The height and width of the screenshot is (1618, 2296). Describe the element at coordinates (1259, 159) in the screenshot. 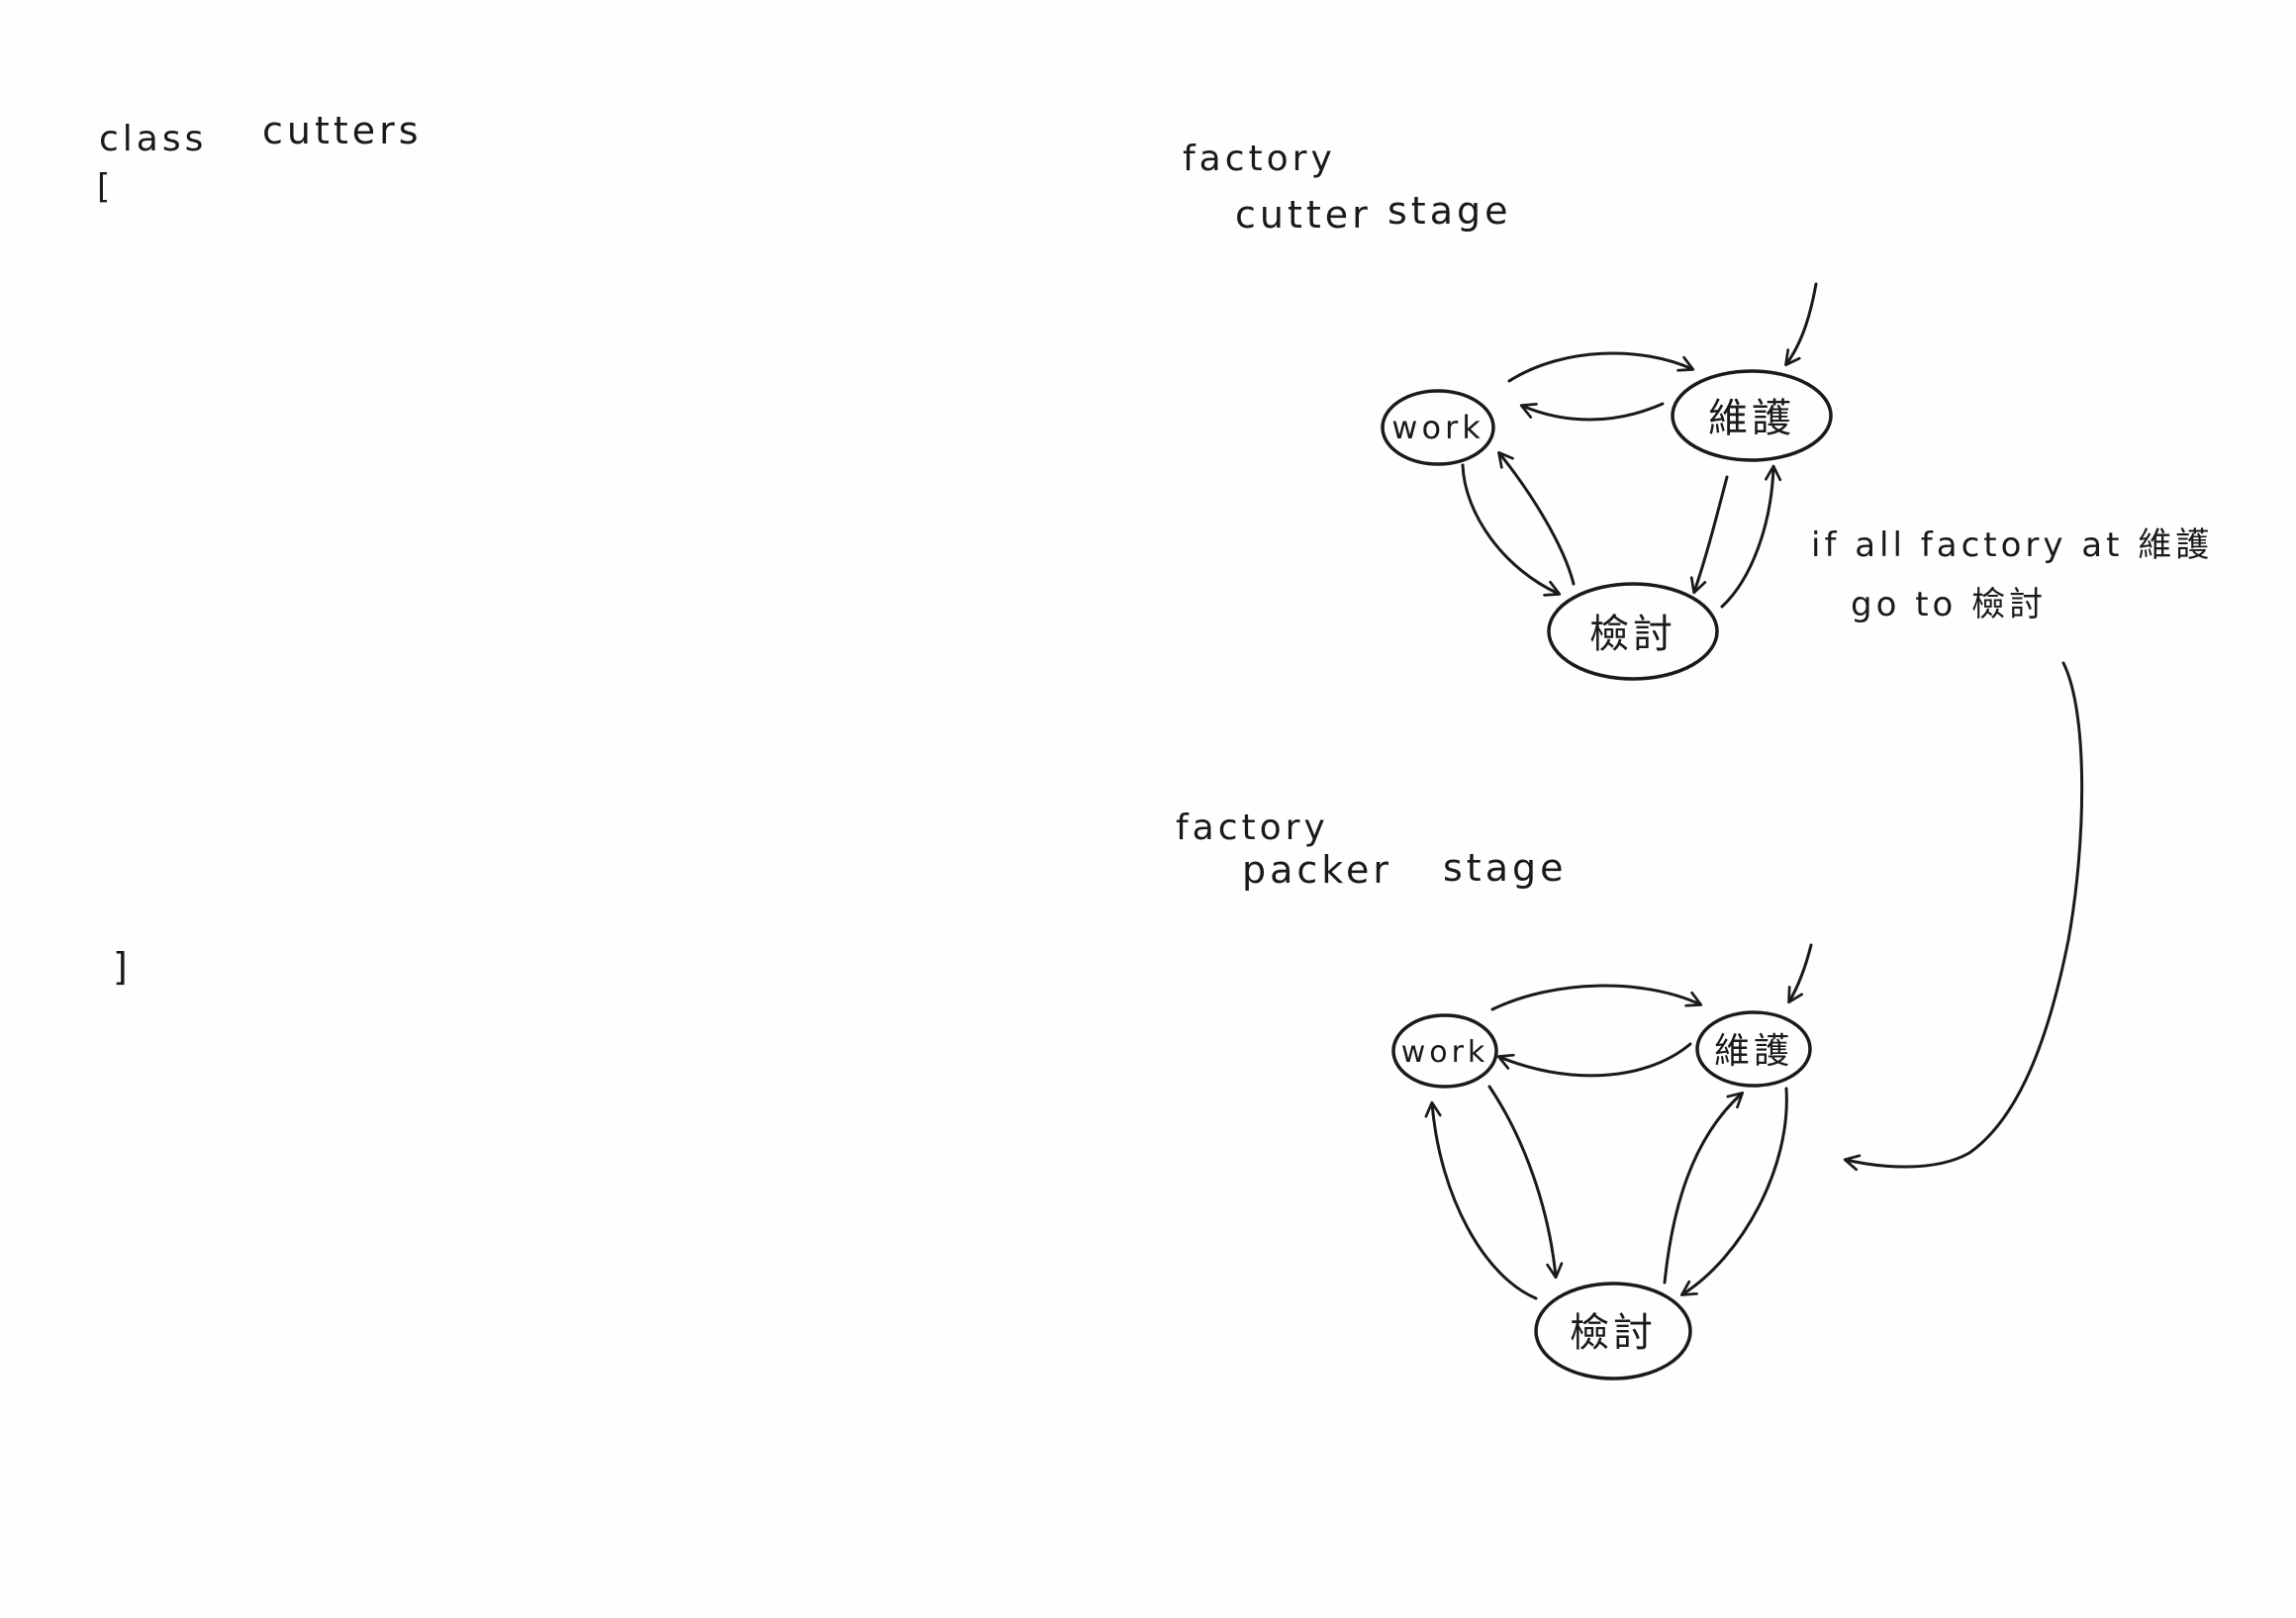

I see `cutter-diagram-label-factory: factory` at that location.